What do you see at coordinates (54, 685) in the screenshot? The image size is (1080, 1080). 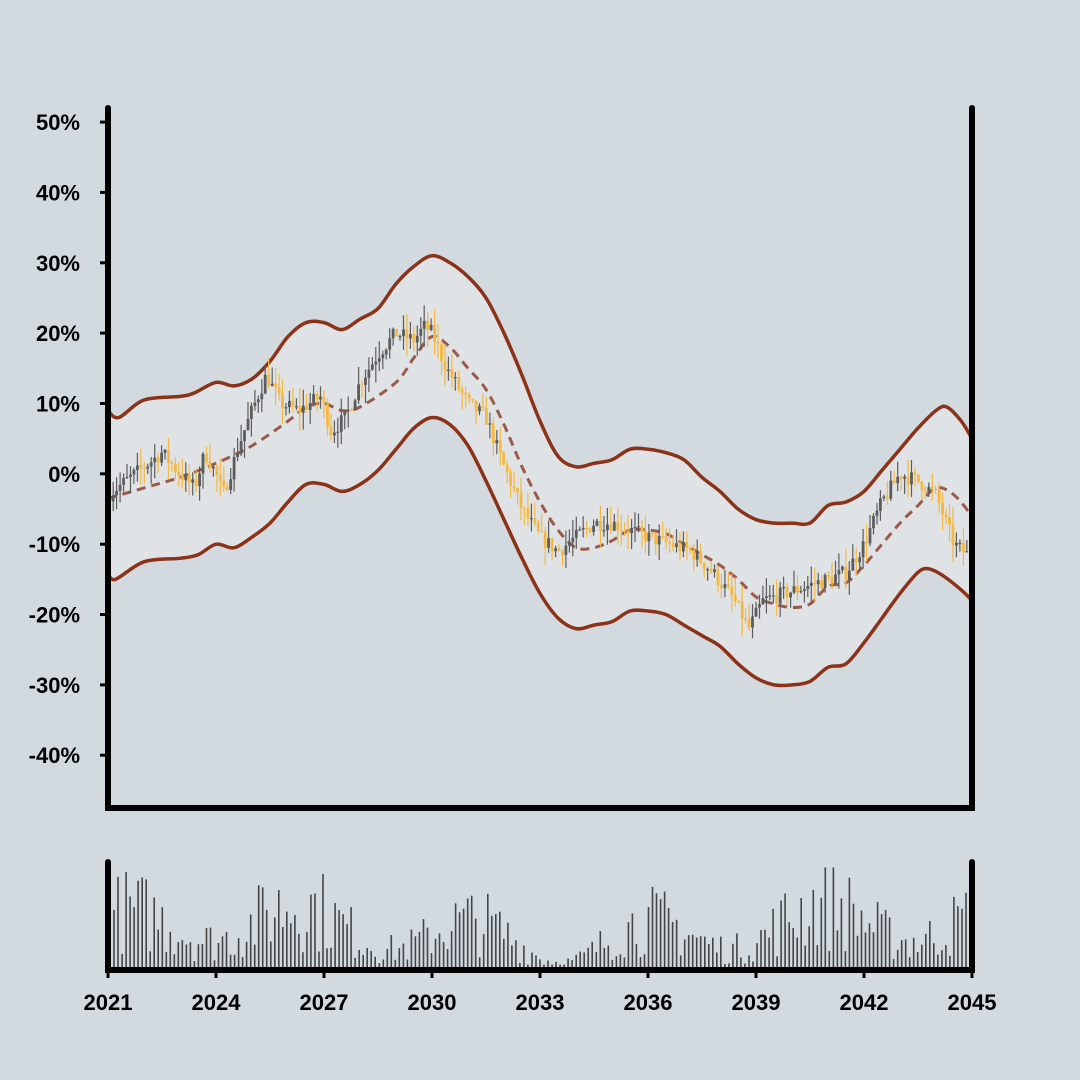 I see `y-tick-label: -30%` at bounding box center [54, 685].